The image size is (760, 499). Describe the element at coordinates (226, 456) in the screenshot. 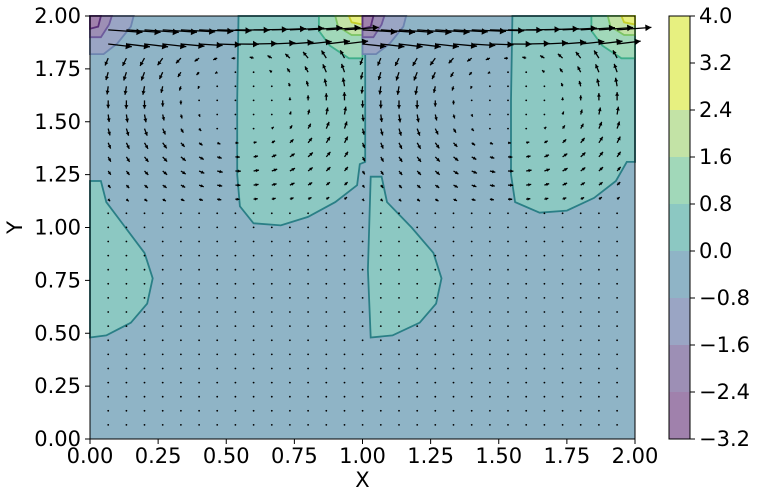

I see `x-tick-label: 0.50` at that location.